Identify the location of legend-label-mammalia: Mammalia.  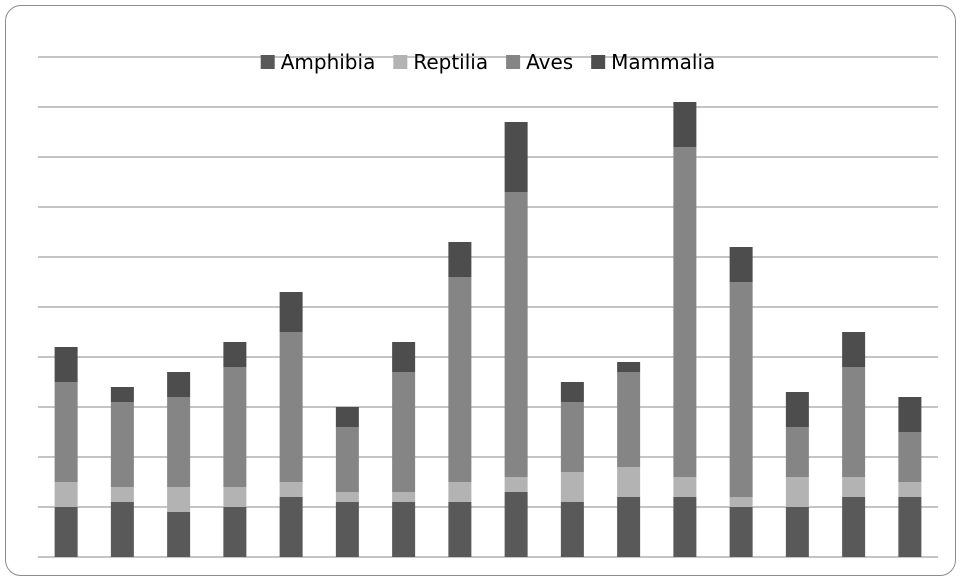
(663, 62).